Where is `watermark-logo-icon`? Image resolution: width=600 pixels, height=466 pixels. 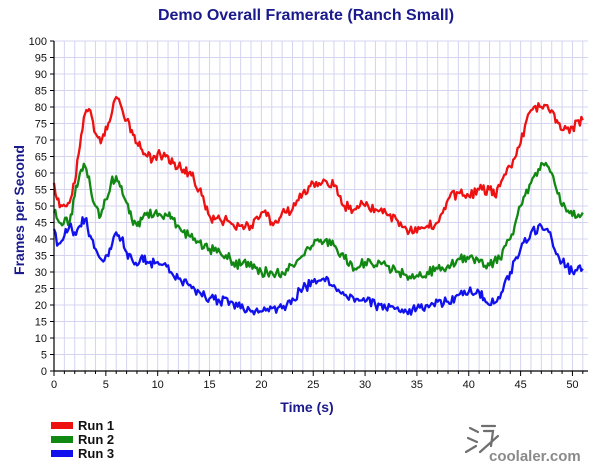 watermark-logo-icon is located at coordinates (482, 439).